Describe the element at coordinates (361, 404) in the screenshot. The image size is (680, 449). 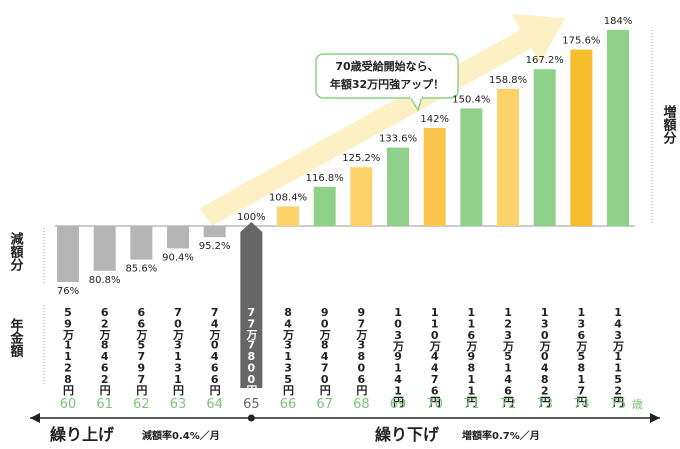
I see `x-tick-label: 68` at that location.